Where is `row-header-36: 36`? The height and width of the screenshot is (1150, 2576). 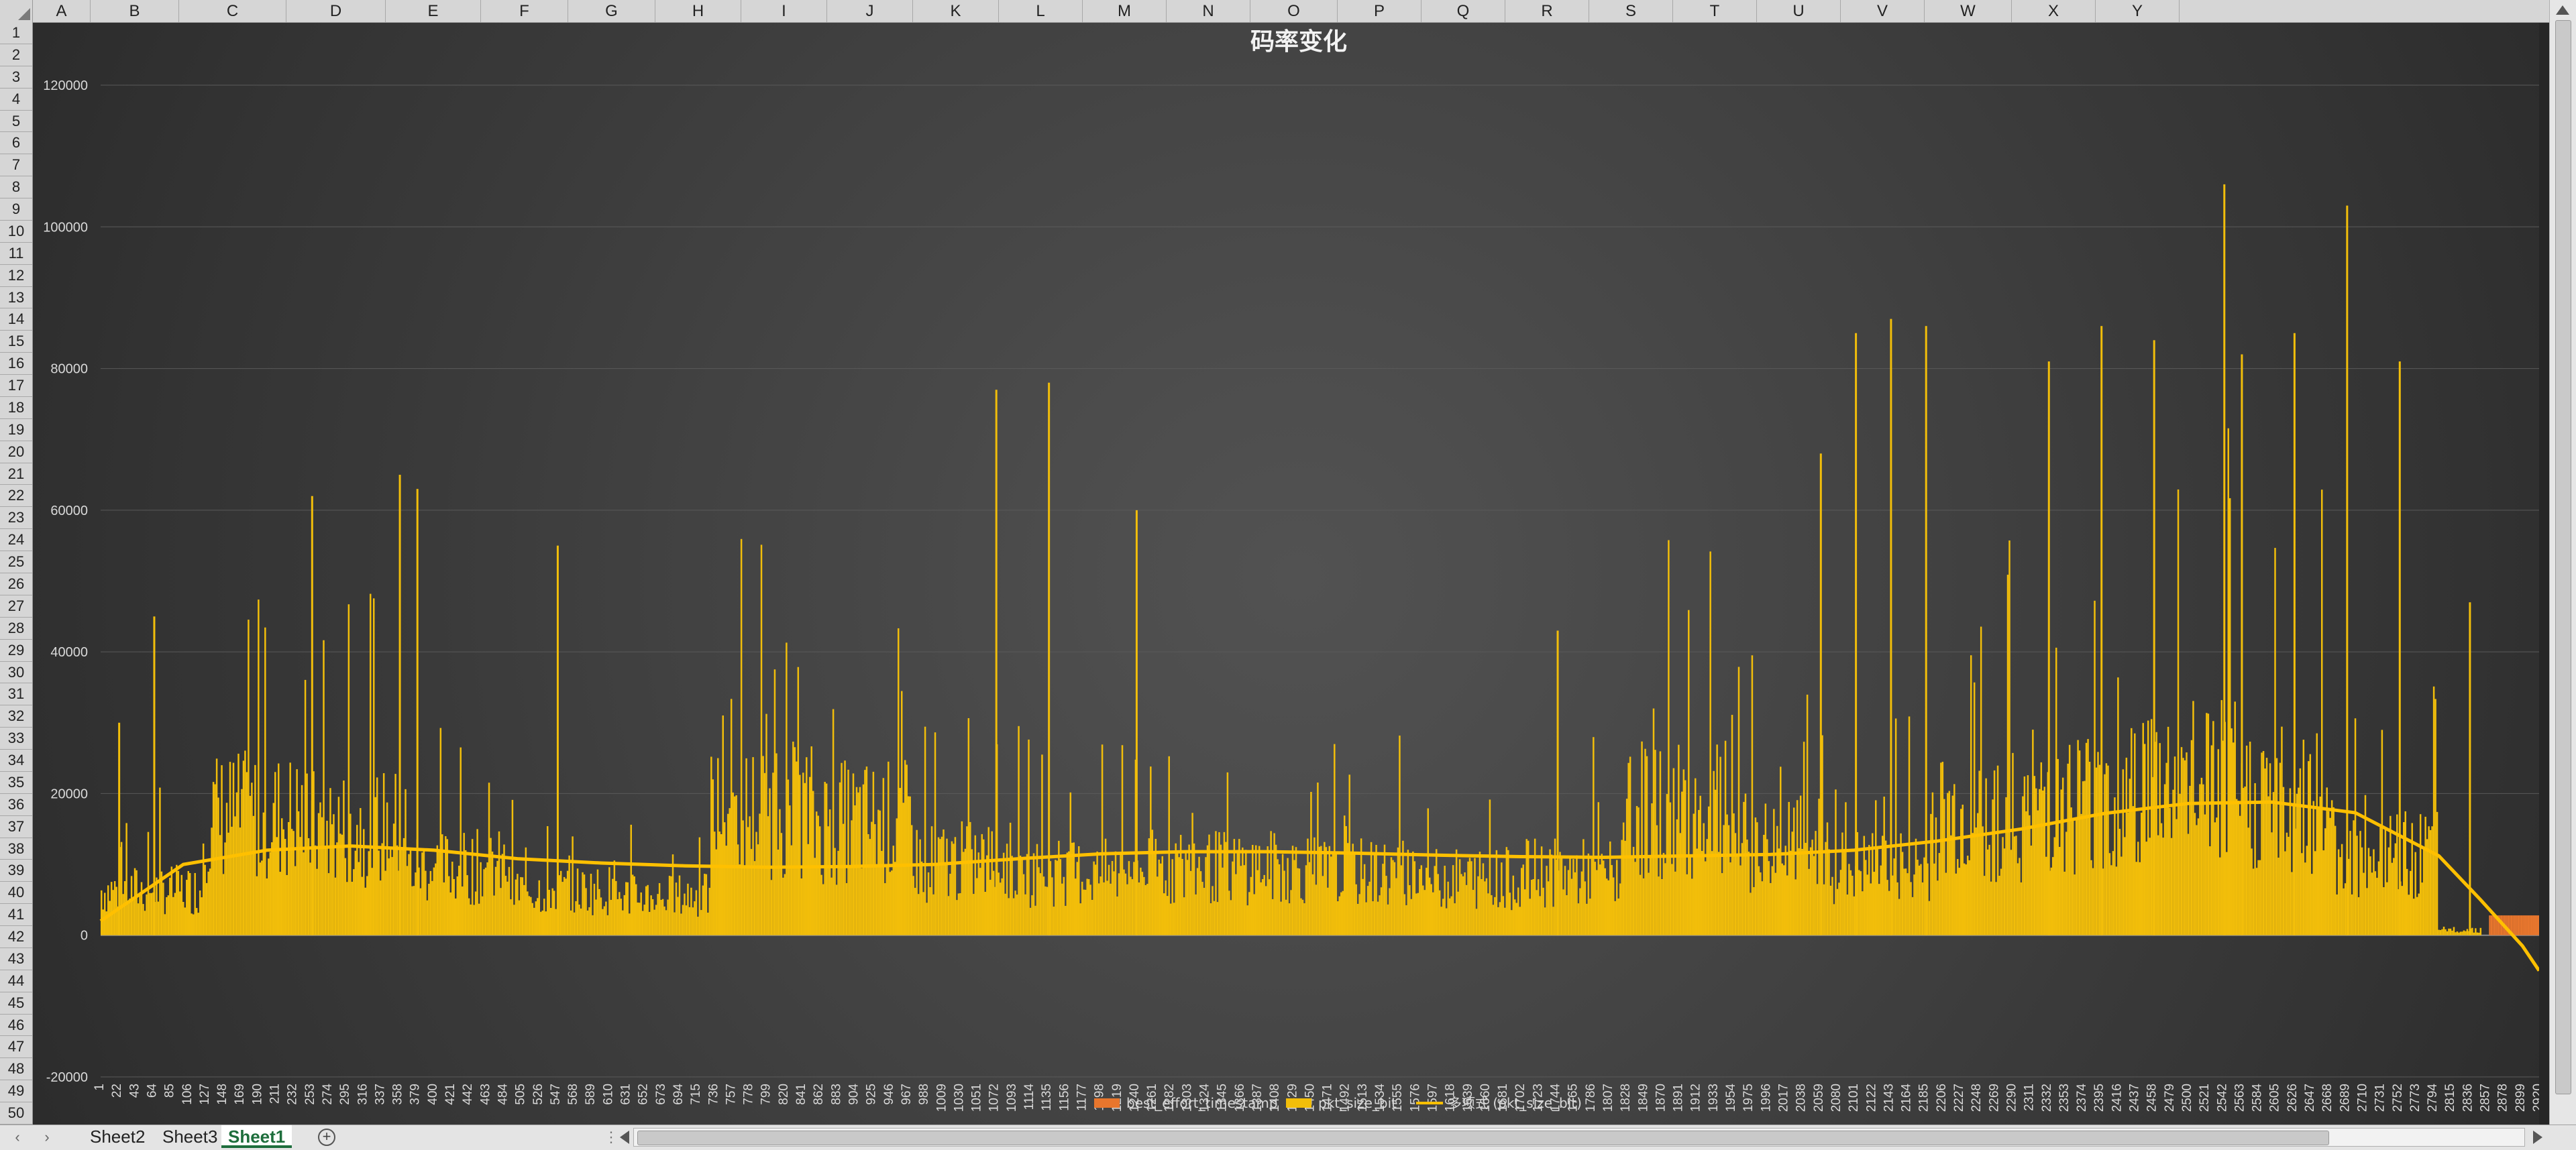 row-header-36: 36 is located at coordinates (16, 805).